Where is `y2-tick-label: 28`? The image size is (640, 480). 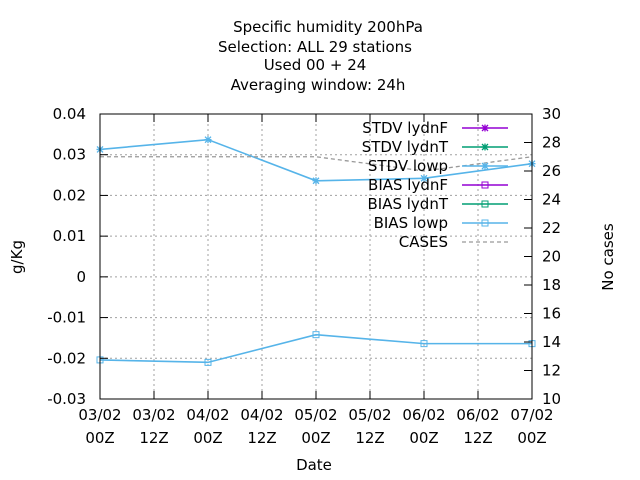 y2-tick-label: 28 is located at coordinates (551, 143).